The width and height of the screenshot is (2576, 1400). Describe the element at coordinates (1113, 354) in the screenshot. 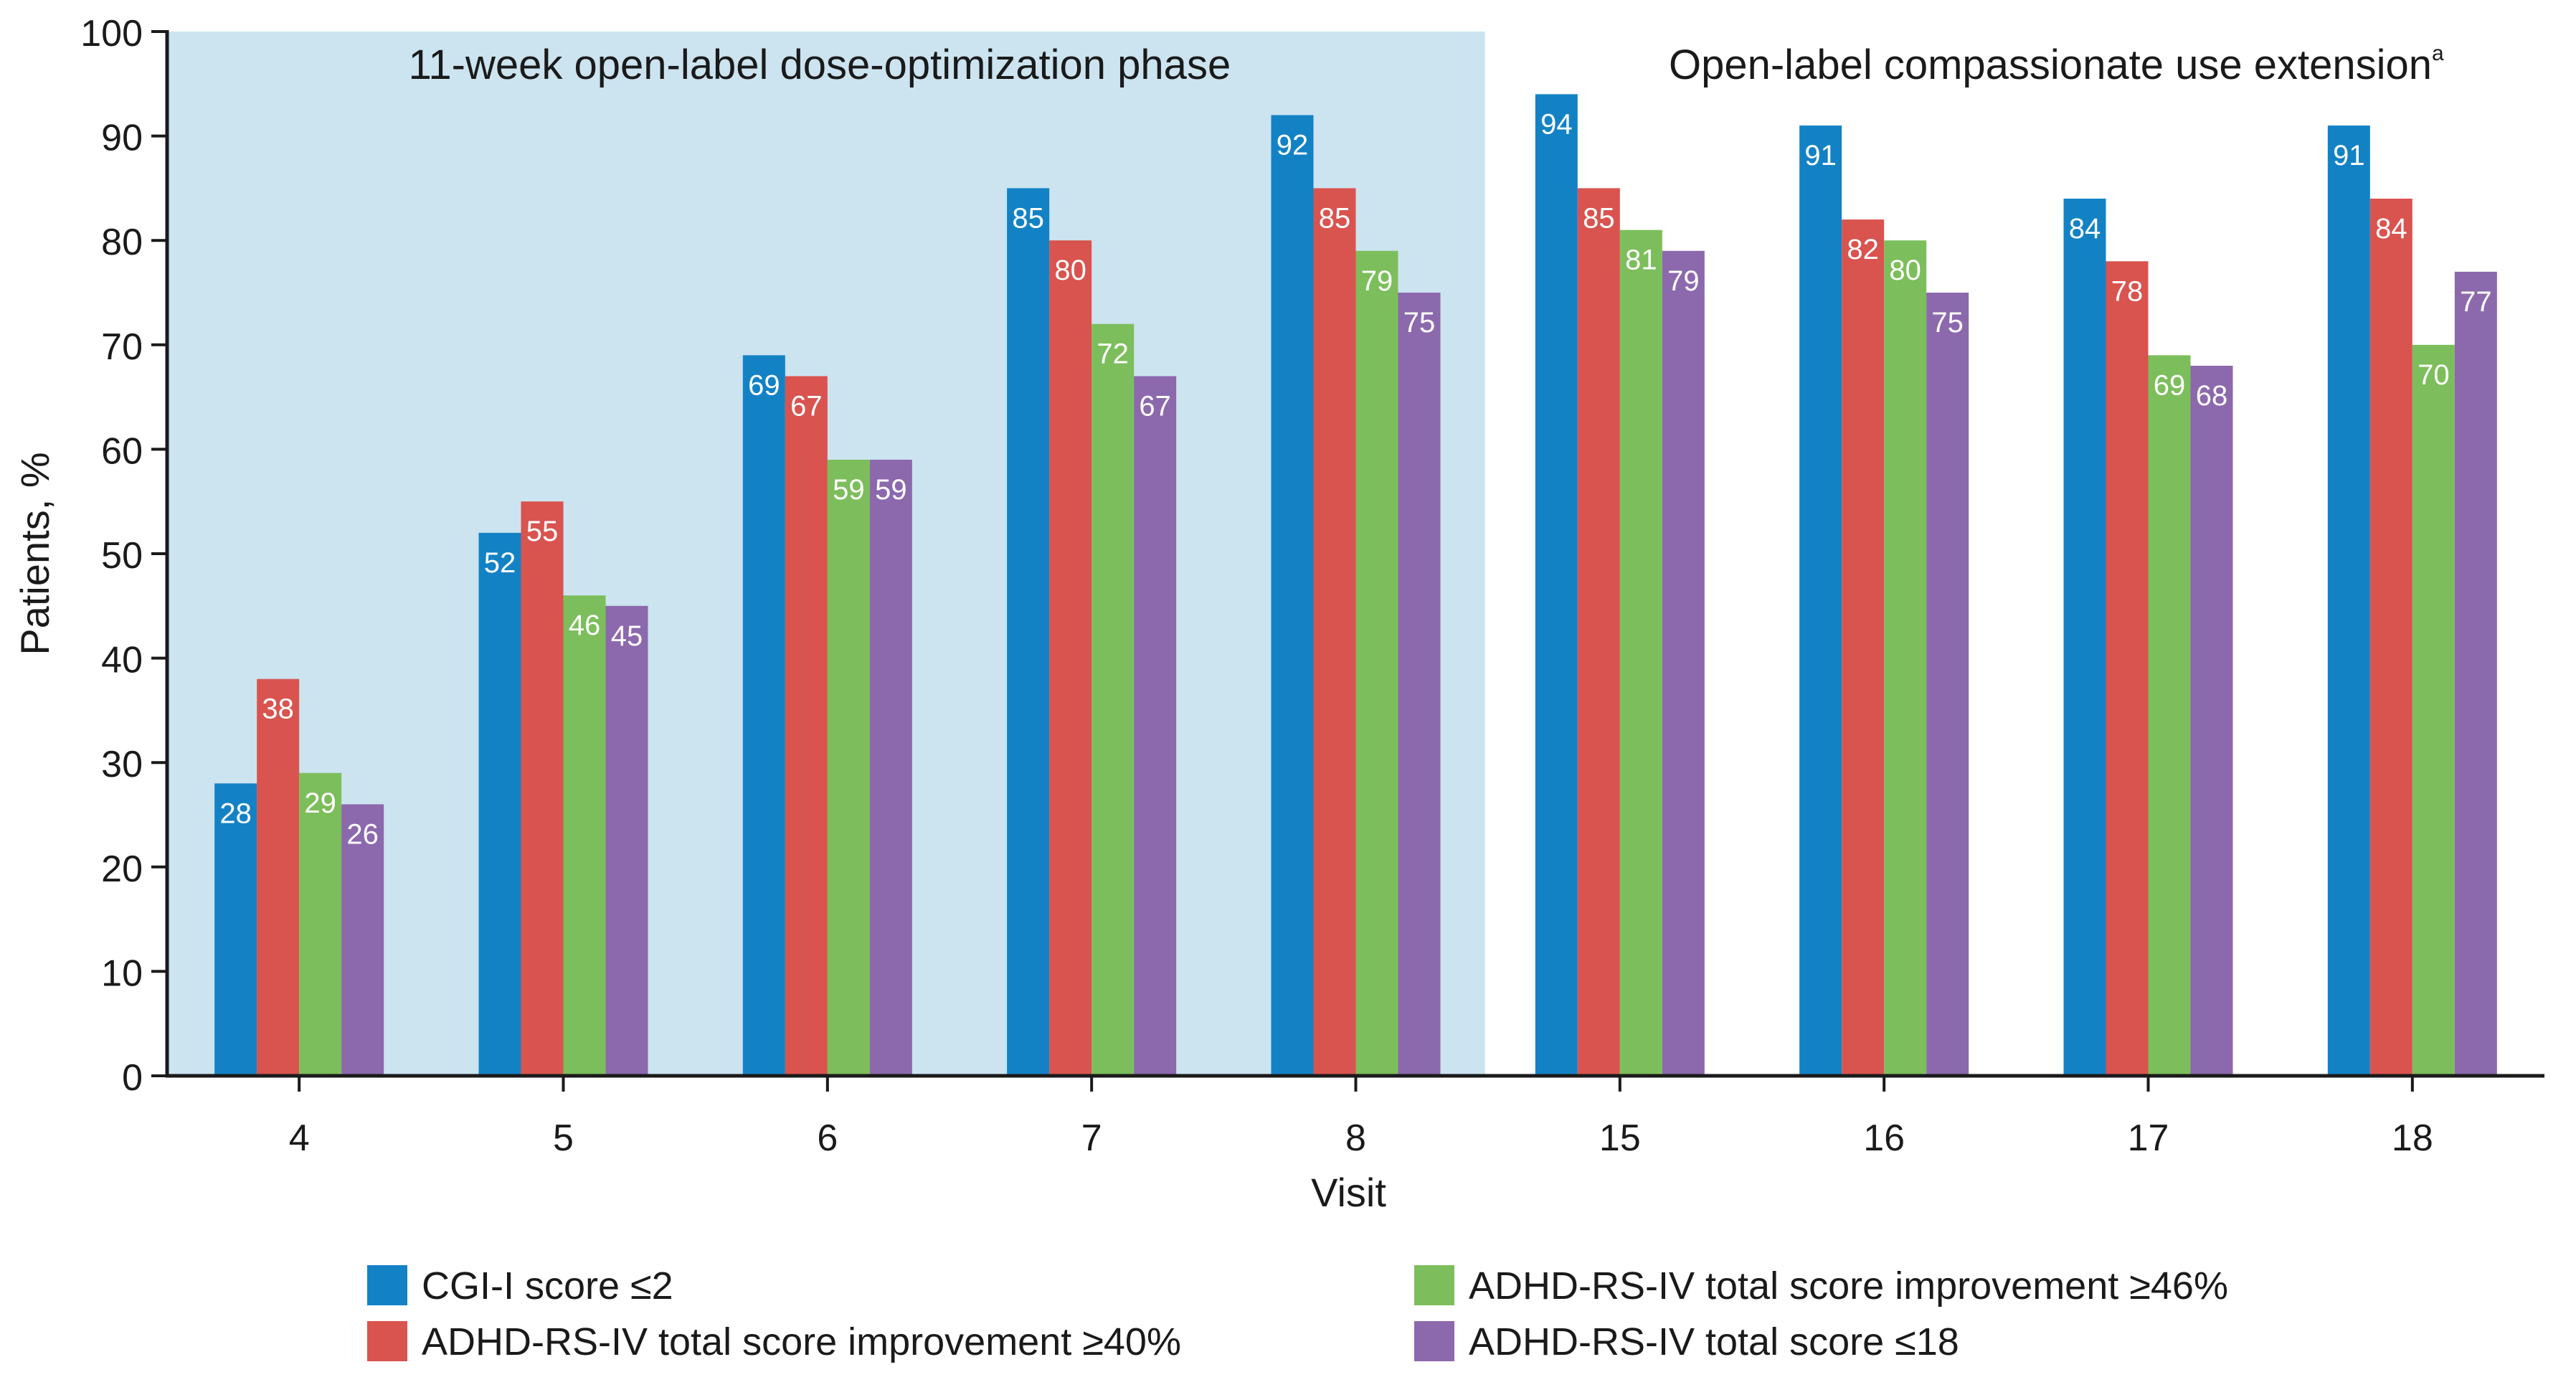

I see `data-label: 72` at that location.